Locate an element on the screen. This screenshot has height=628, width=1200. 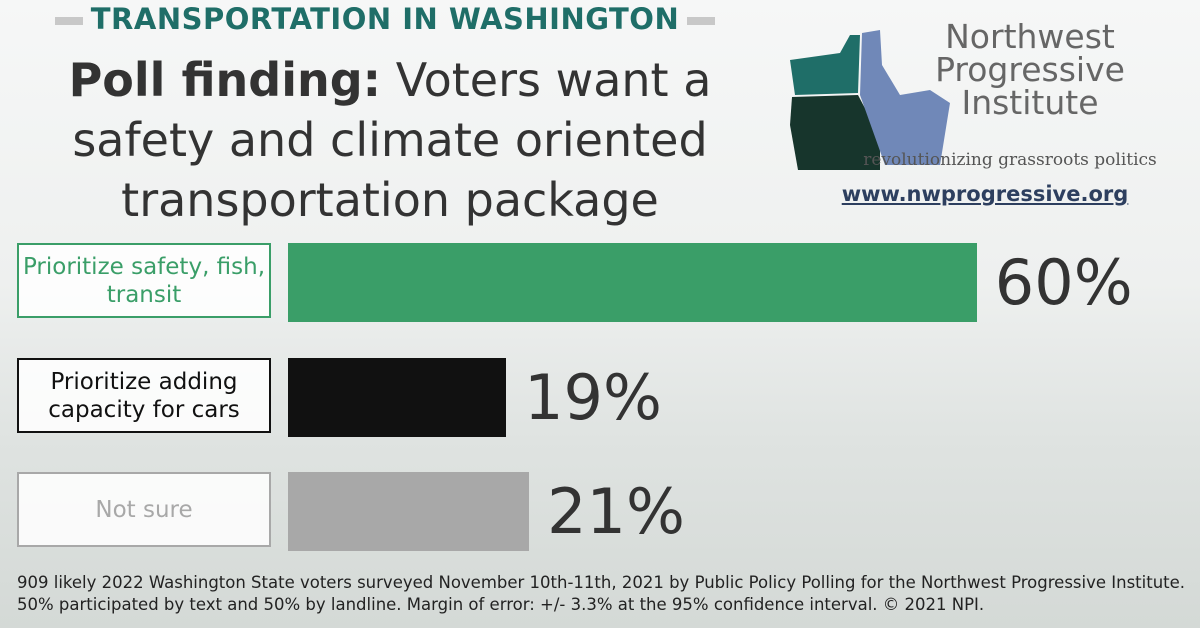
category-label: Prioritize adding capacity for cars is located at coordinates (144, 395).